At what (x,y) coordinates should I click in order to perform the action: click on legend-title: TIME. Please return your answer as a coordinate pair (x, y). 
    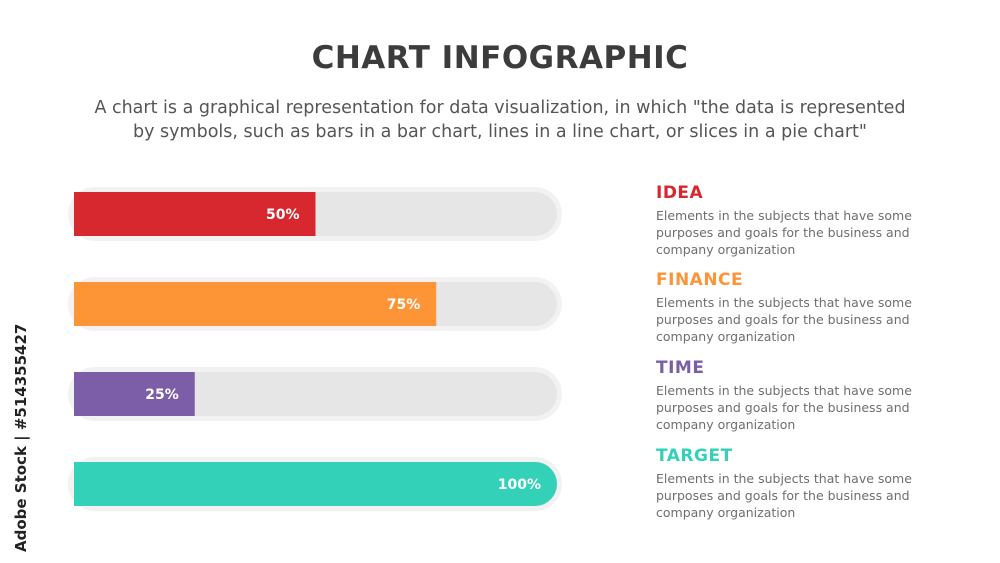
    Looking at the image, I should click on (680, 368).